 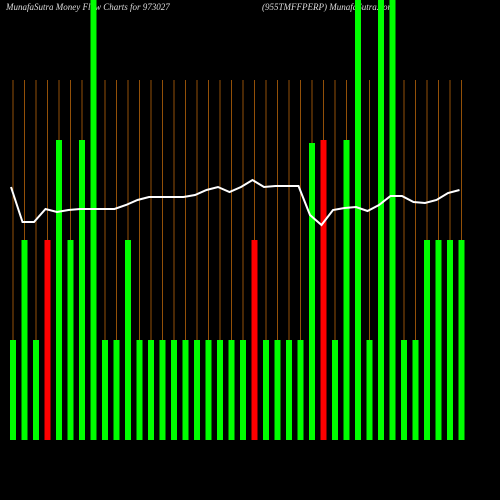 I want to click on chart-title: MunafaSutra Money Flow Charts for 973027, so click(x=87, y=7).